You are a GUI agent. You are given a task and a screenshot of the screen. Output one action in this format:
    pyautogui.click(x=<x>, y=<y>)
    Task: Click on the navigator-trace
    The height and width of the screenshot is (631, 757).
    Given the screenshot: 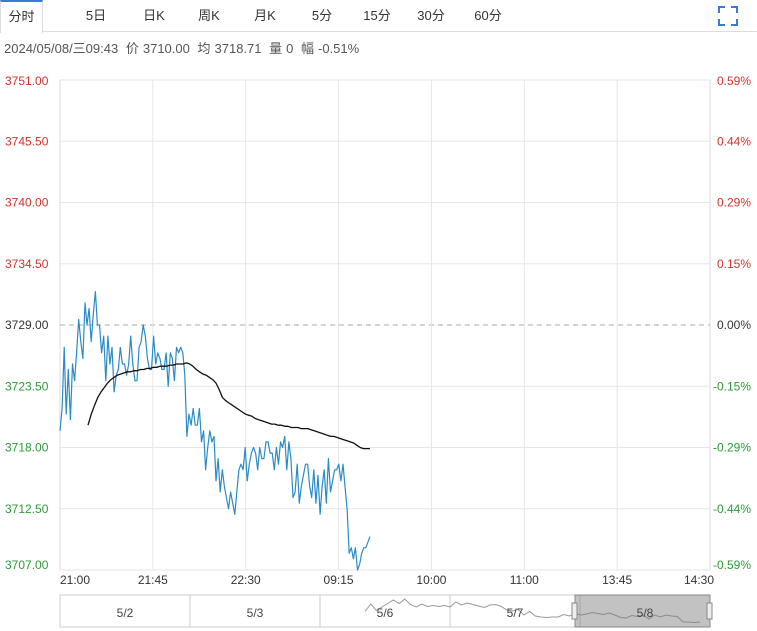 What is the action you would take?
    pyautogui.click(x=532, y=611)
    